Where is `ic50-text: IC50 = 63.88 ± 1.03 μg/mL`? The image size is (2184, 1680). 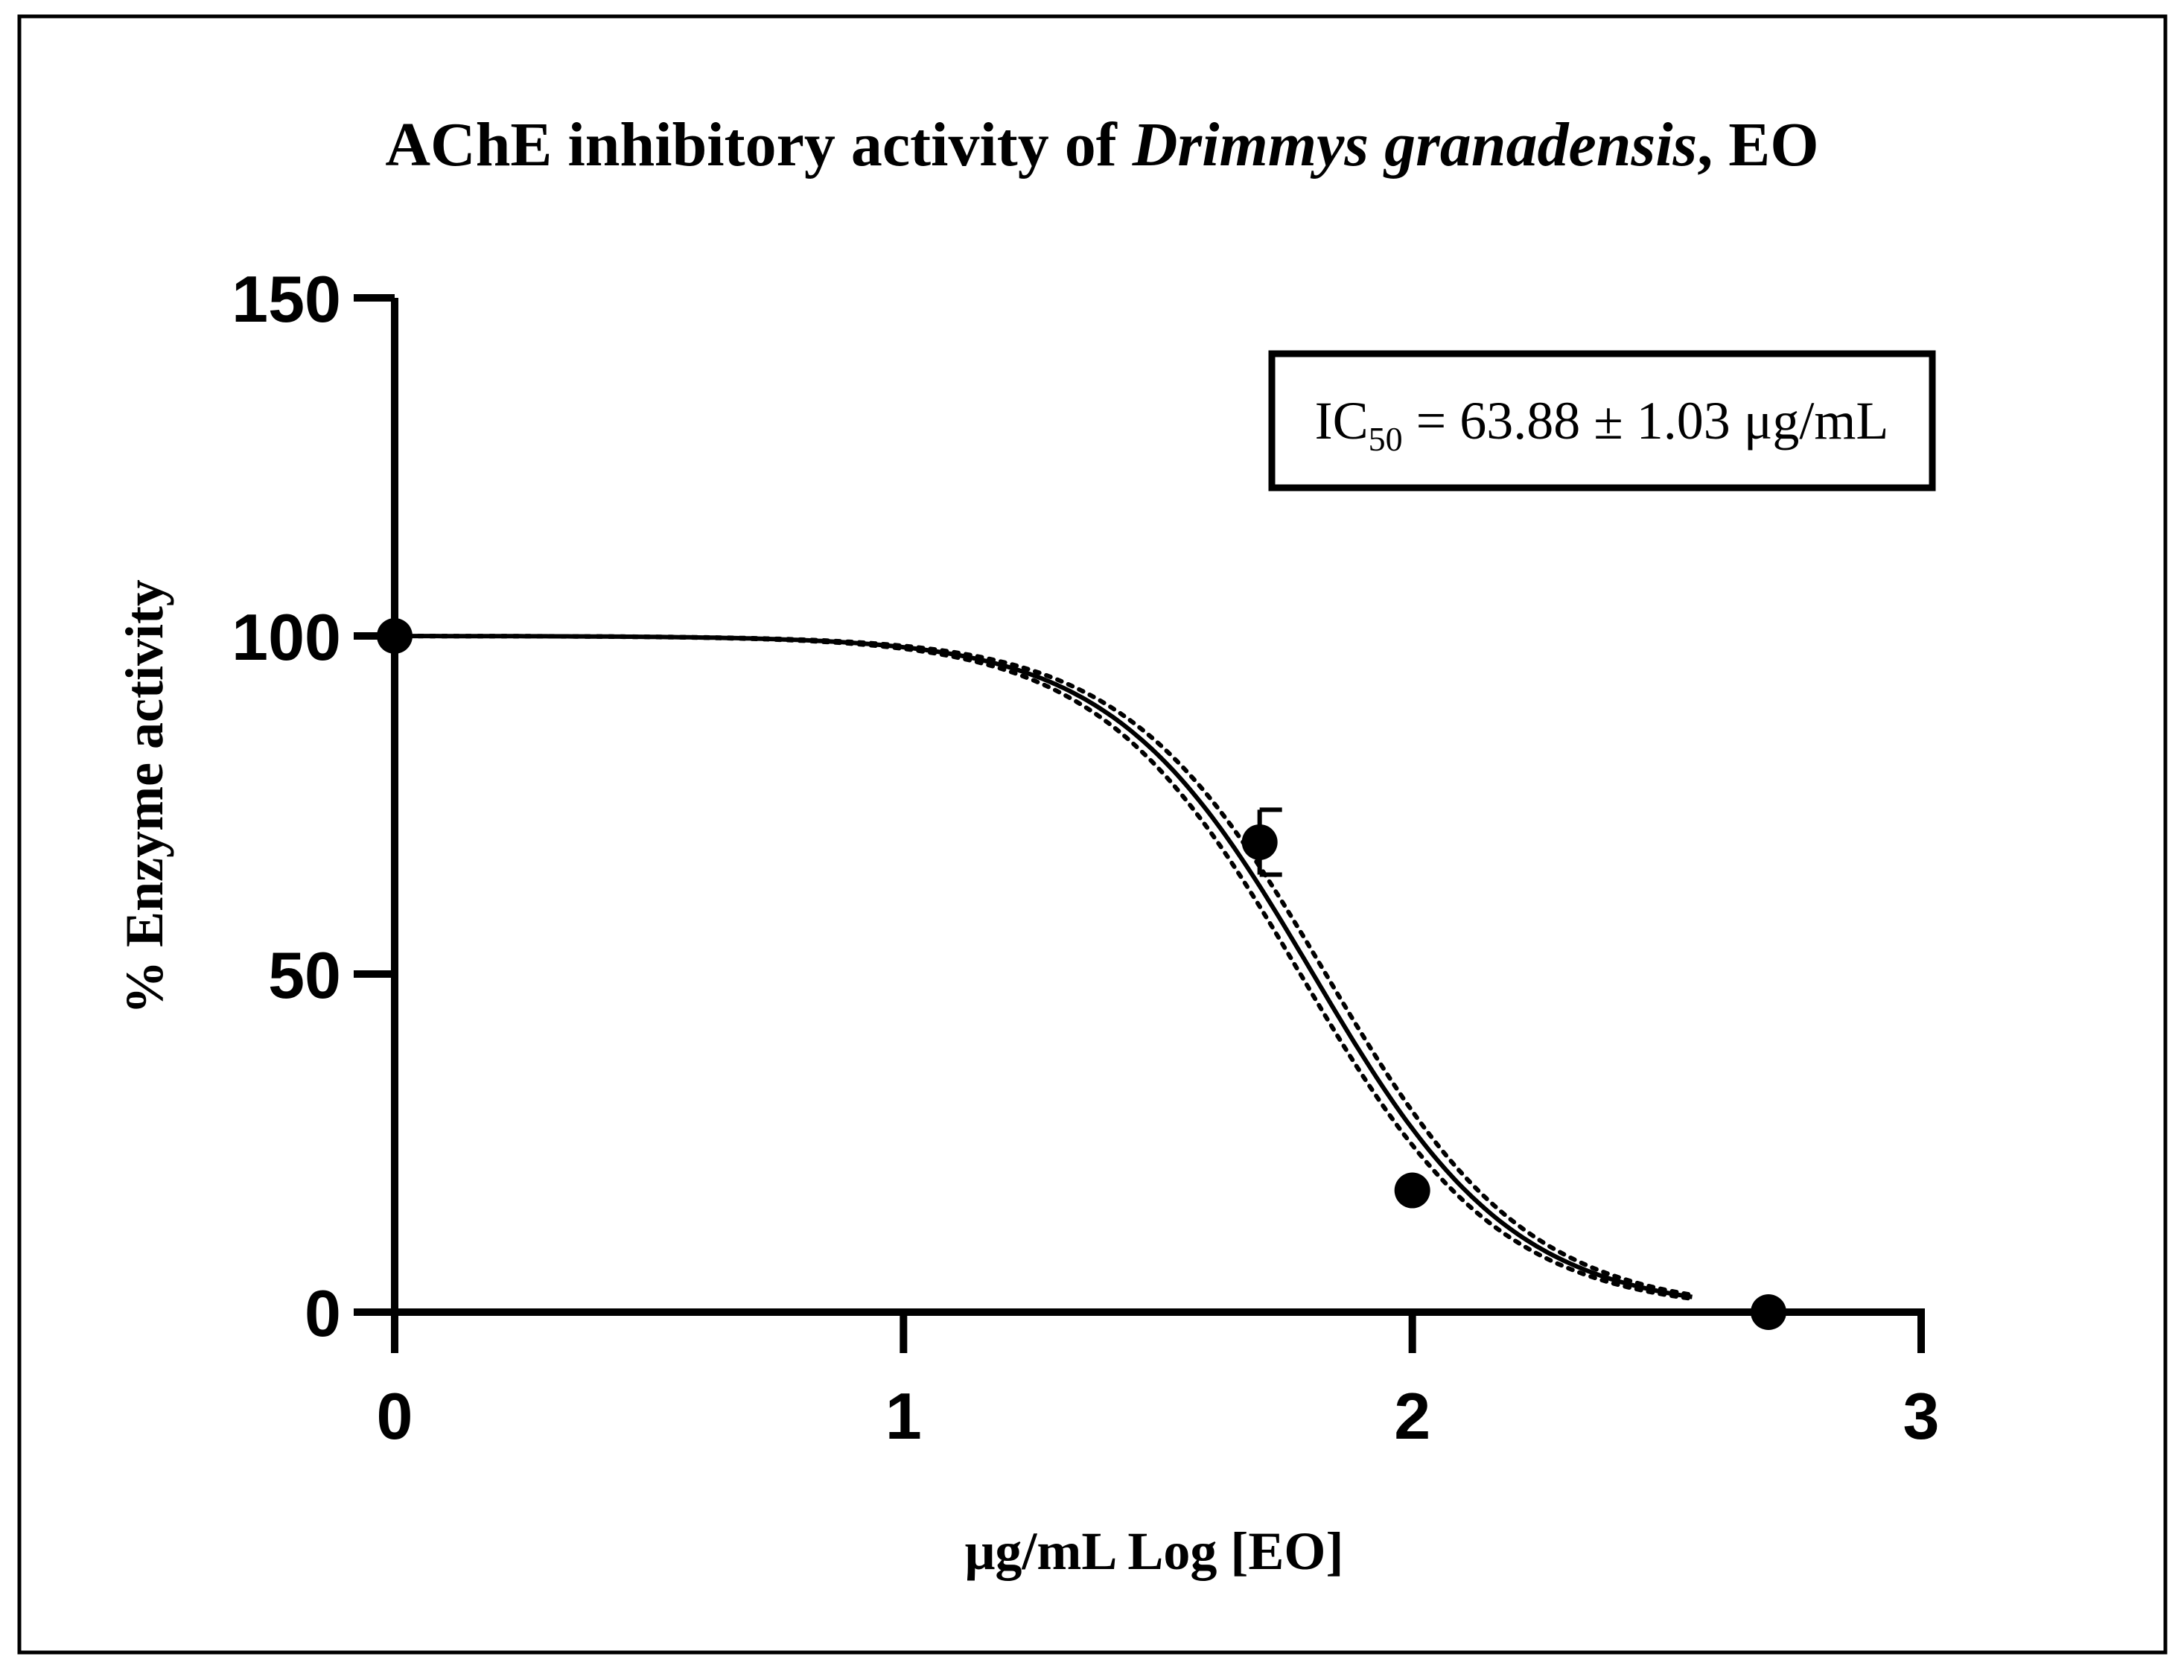
ic50-text: IC50 = 63.88 ± 1.03 μg/mL is located at coordinates (1602, 424).